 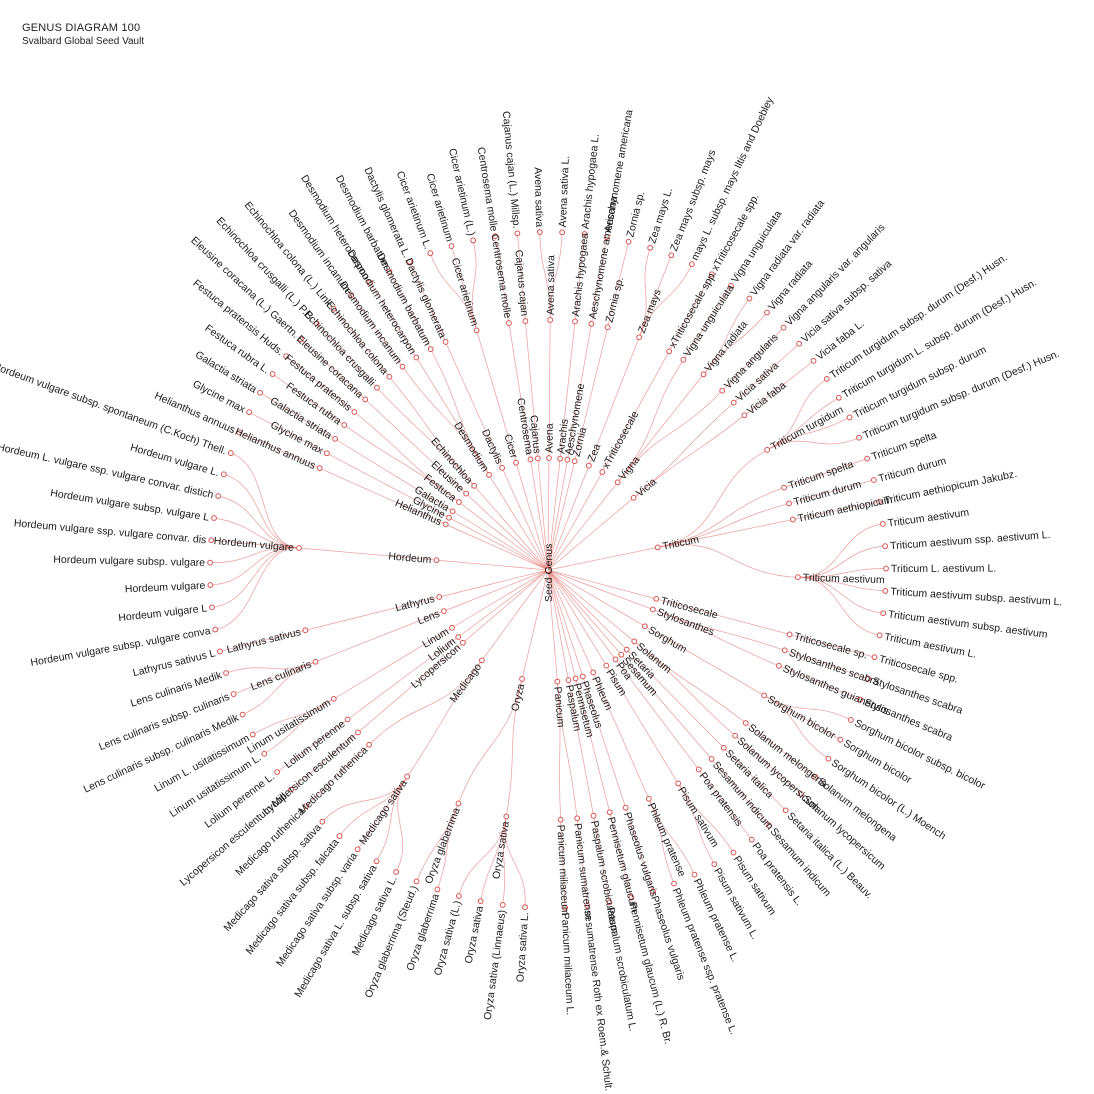 What do you see at coordinates (81, 28) in the screenshot?
I see `diagram-title: GENUS DIAGRAM 100` at bounding box center [81, 28].